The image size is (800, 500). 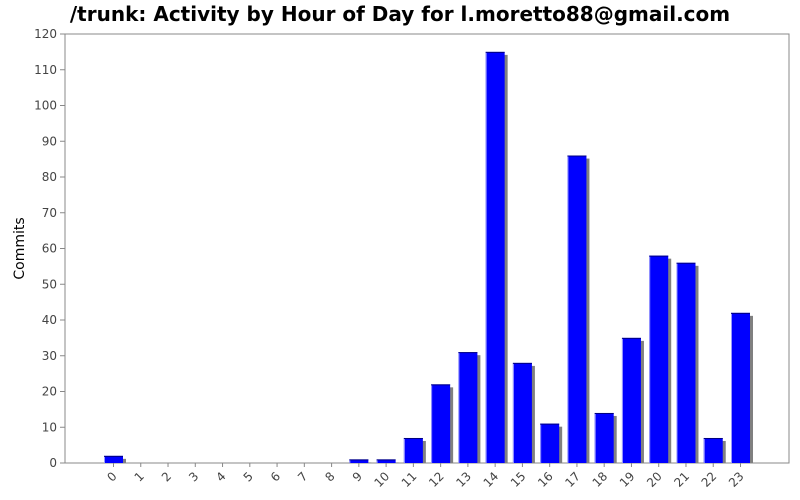 What do you see at coordinates (220, 476) in the screenshot?
I see `x-tick-label: 4` at bounding box center [220, 476].